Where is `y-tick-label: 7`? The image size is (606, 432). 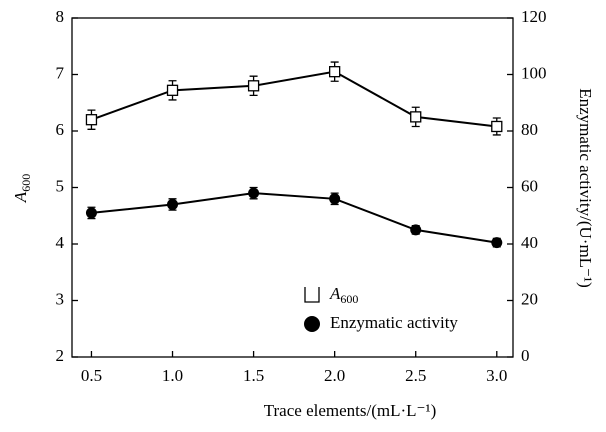 y-tick-label: 7 is located at coordinates (60, 72).